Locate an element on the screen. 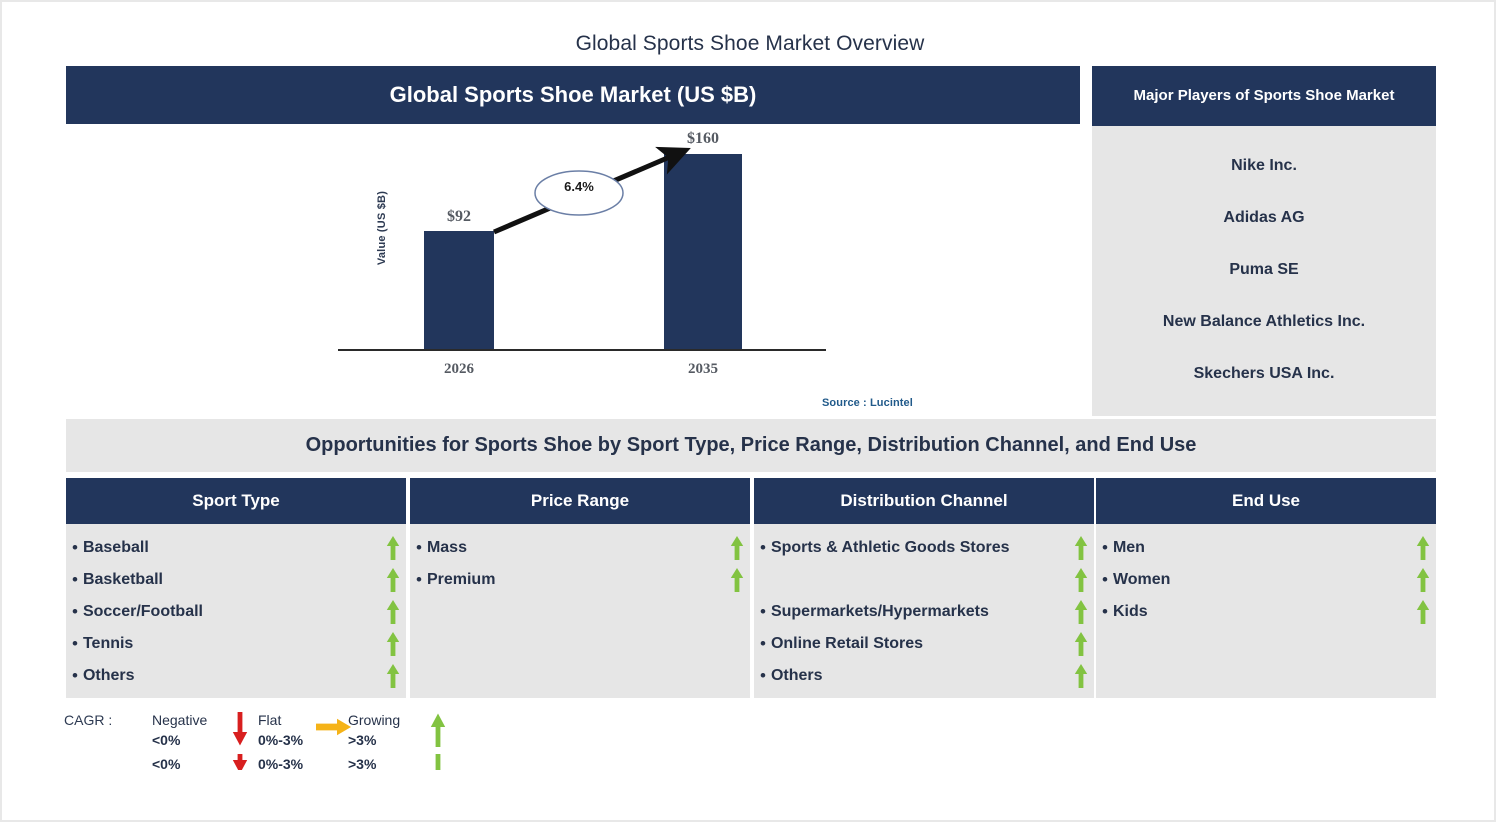 The width and height of the screenshot is (1496, 822). list-item: • Online Retail Stores is located at coordinates (924, 644).